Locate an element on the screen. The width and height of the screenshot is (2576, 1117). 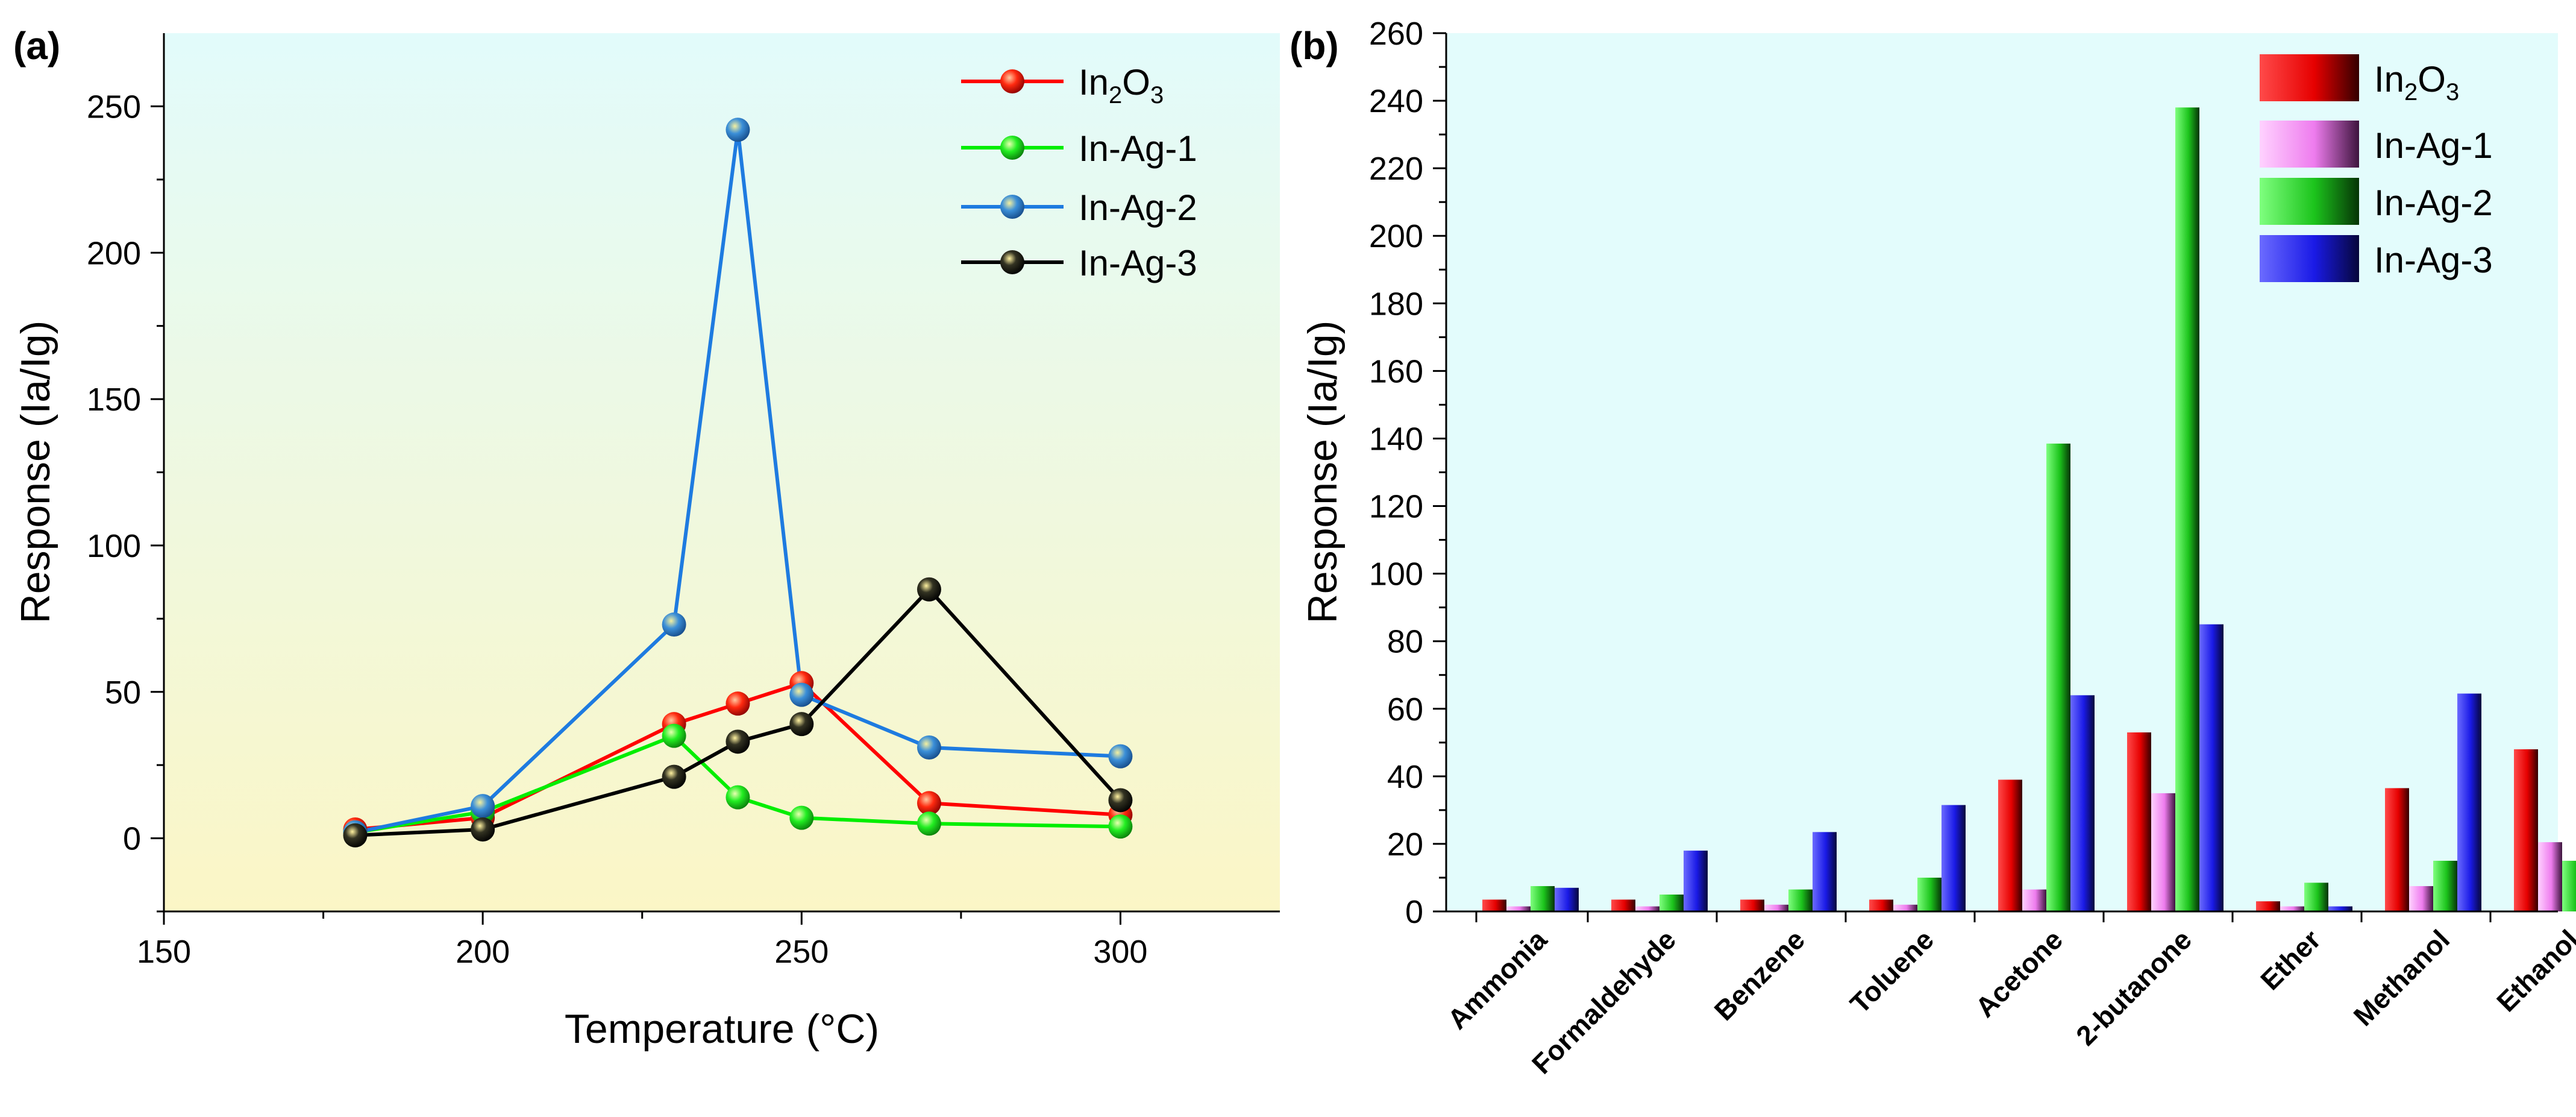
legend-label-in-ag-3: In-Ag-3 is located at coordinates (1138, 263).